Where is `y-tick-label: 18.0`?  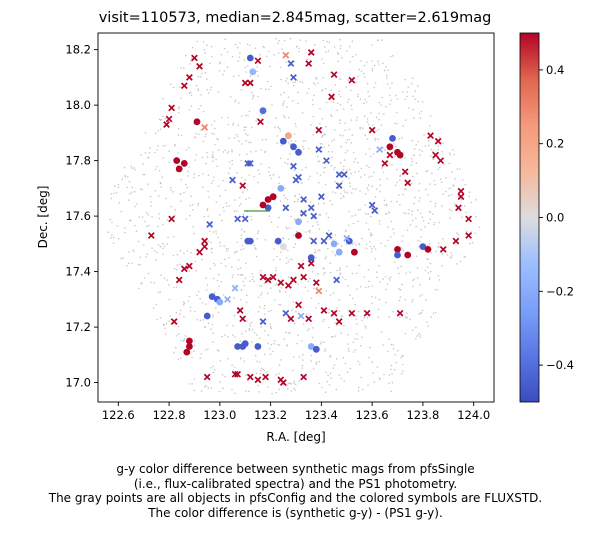 y-tick-label: 18.0 is located at coordinates (78, 105).